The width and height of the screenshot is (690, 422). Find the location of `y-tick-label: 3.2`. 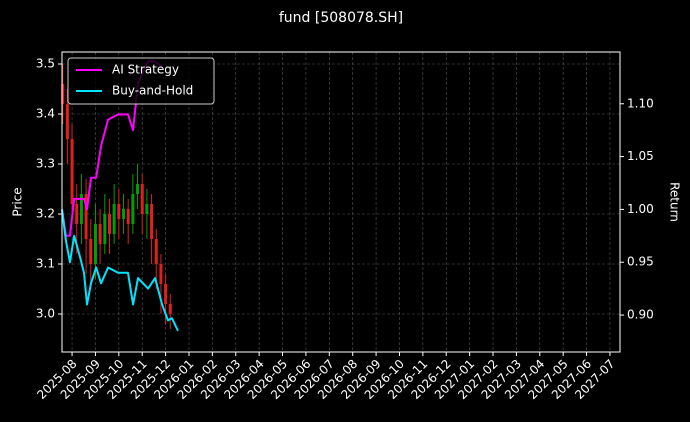

y-tick-label: 3.2 is located at coordinates (45, 214).